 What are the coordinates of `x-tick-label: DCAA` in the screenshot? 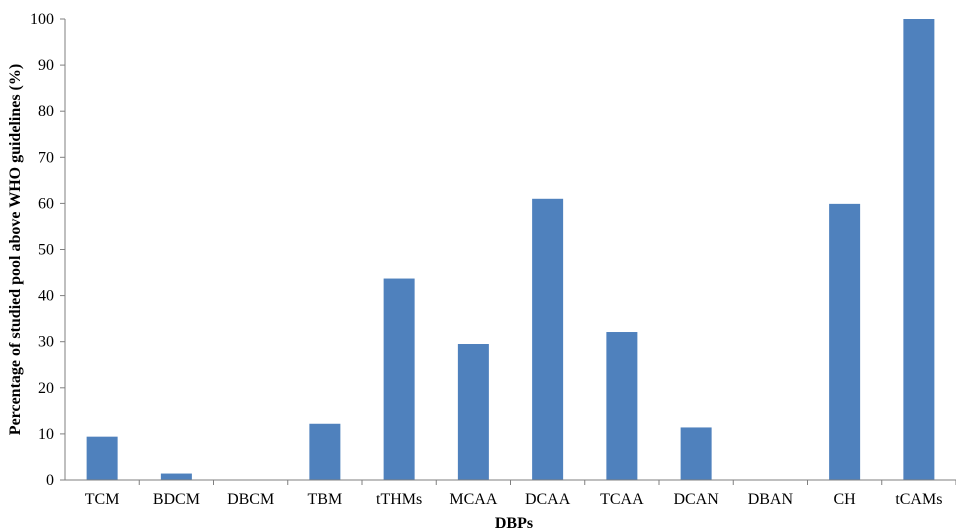 It's located at (548, 499).